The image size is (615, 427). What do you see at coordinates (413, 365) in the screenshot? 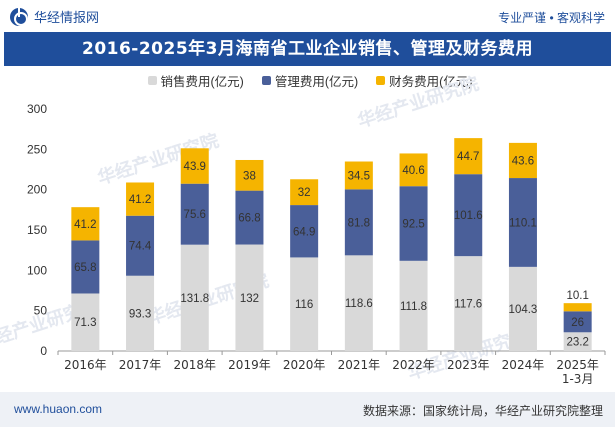
I see `x-tick-label: 2022年` at bounding box center [413, 365].